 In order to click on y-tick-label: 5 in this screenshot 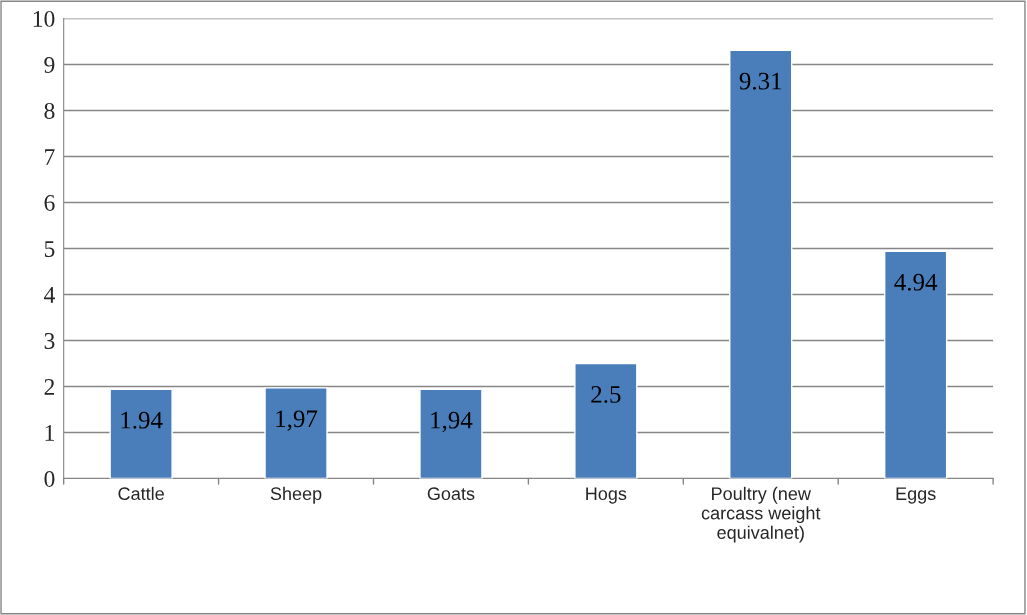, I will do `click(49, 249)`.